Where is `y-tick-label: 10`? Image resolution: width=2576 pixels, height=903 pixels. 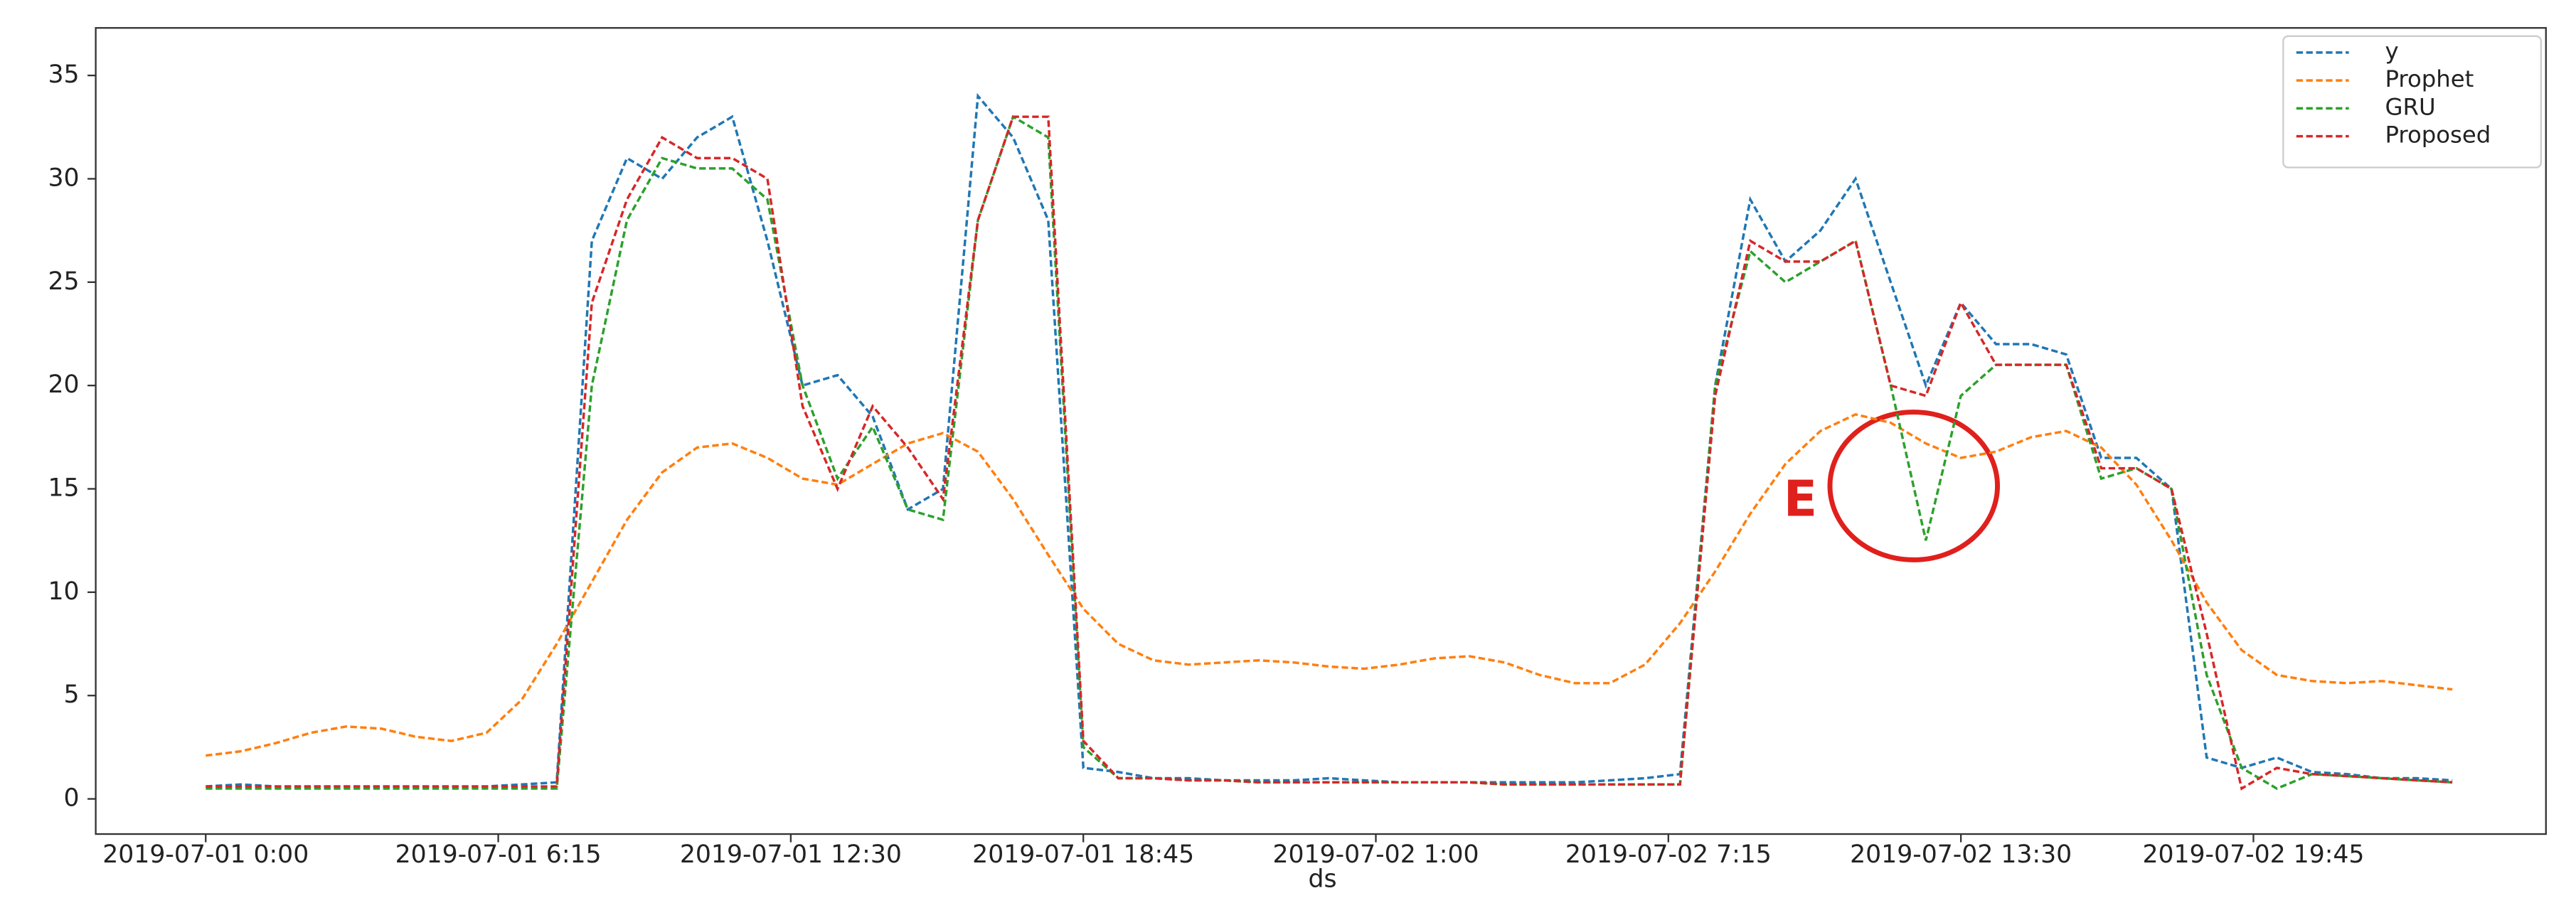 y-tick-label: 10 is located at coordinates (63, 591).